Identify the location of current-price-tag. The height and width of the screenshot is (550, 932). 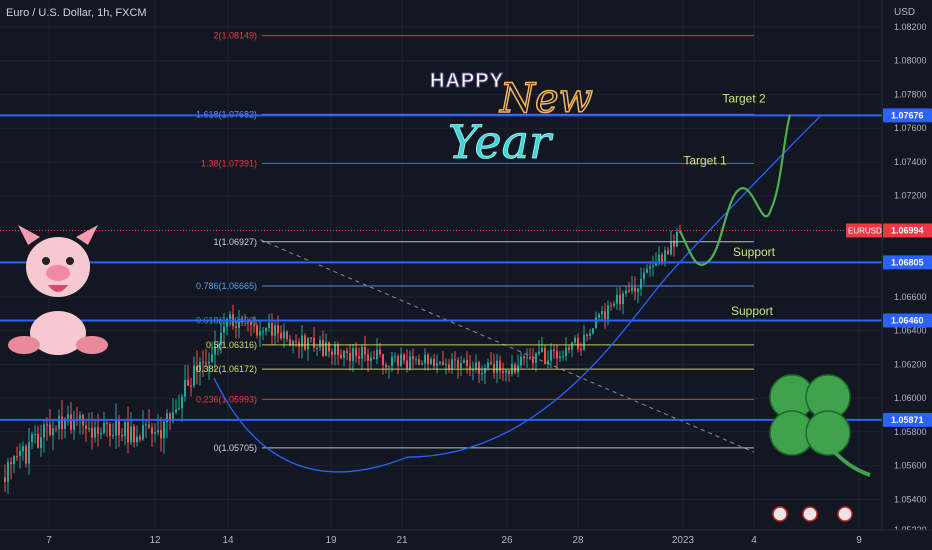
(907, 230).